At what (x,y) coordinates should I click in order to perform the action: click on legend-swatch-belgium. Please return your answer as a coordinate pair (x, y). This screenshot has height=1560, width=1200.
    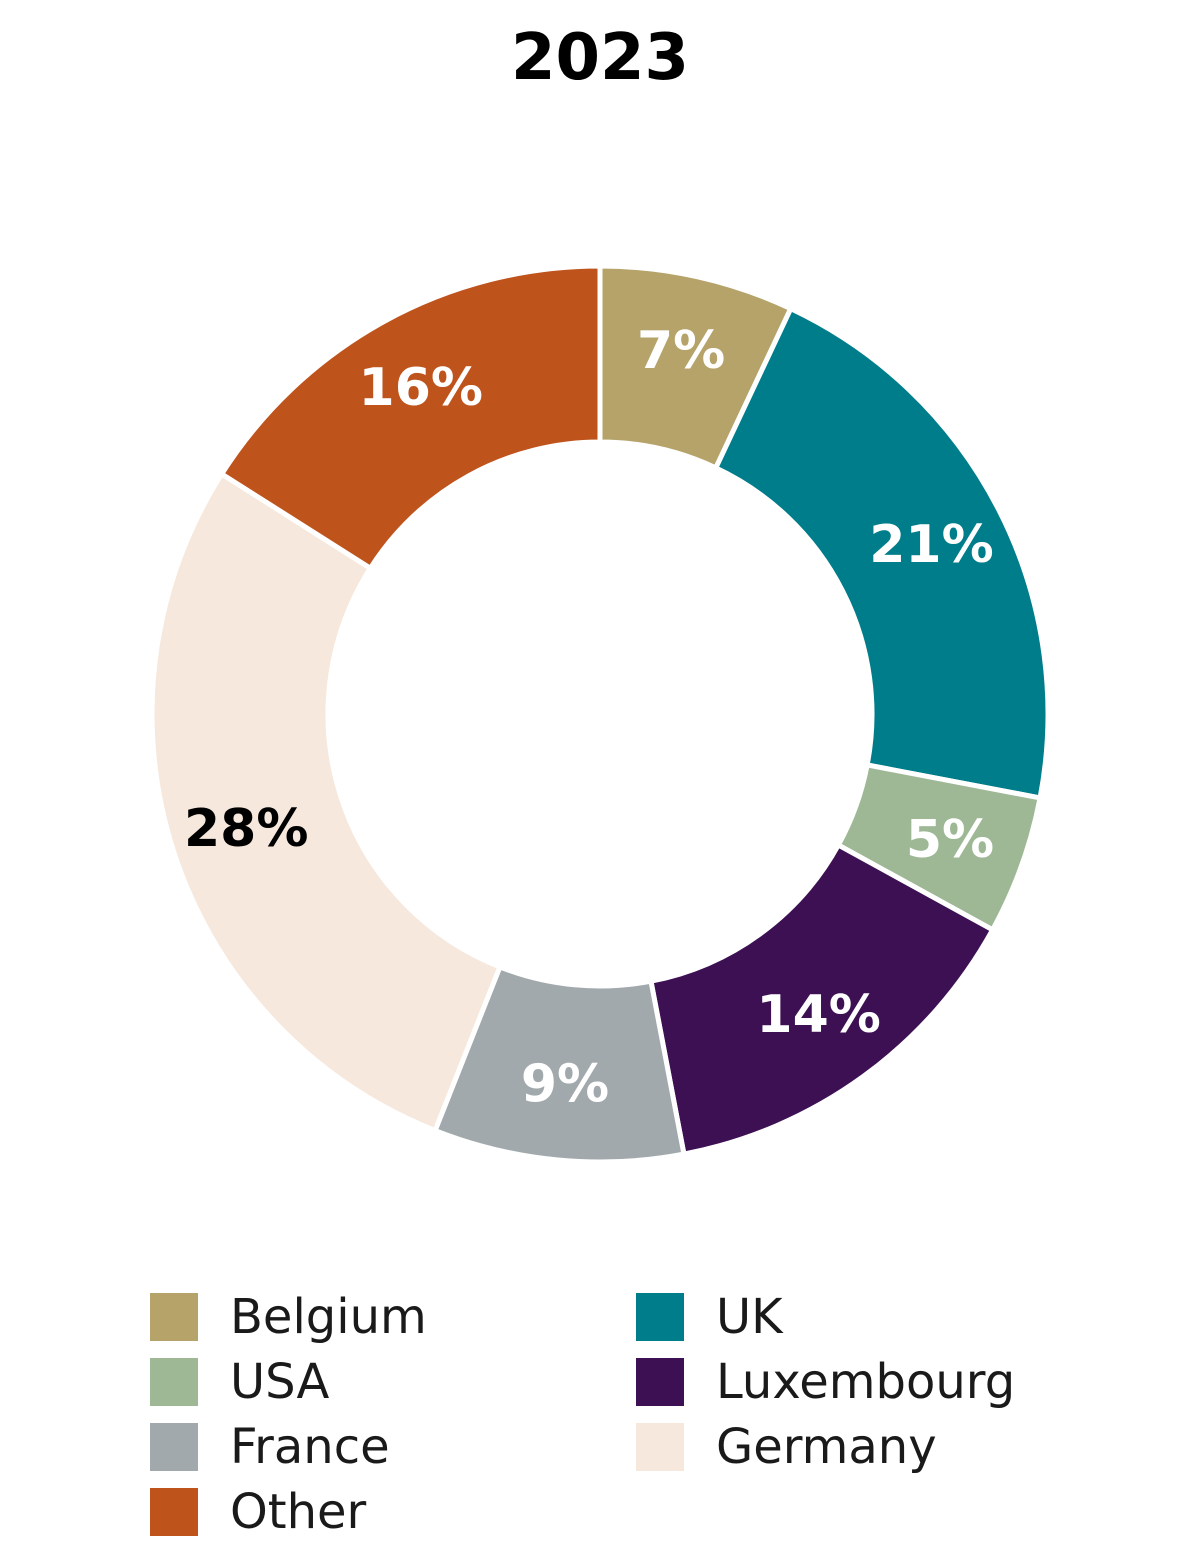
    Looking at the image, I should click on (174, 1317).